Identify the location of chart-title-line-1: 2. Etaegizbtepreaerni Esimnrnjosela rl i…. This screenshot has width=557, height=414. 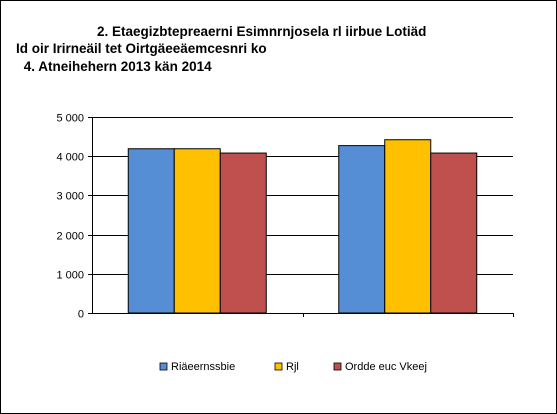
(262, 31).